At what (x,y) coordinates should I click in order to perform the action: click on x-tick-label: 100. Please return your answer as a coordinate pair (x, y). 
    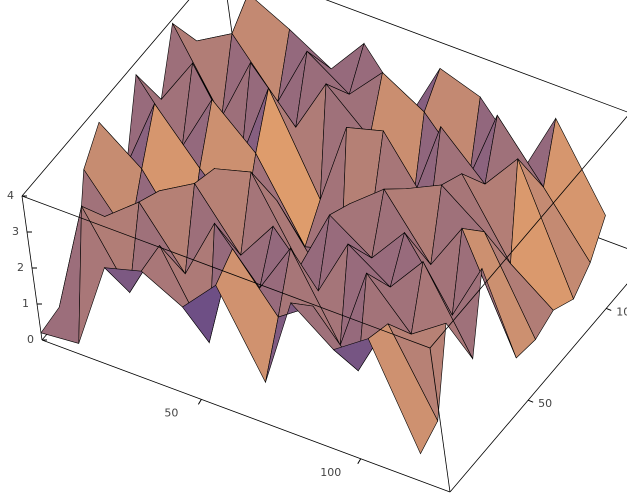
    Looking at the image, I should click on (330, 472).